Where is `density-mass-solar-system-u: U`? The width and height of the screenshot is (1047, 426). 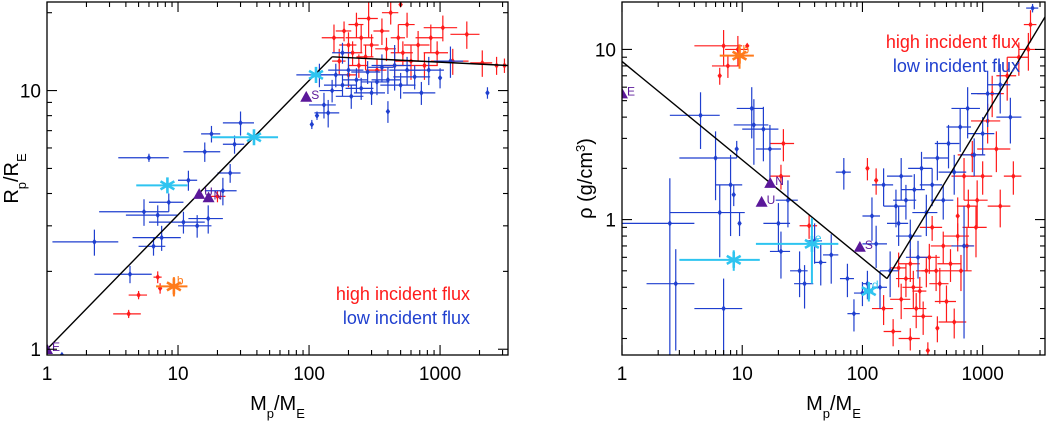
density-mass-solar-system-u: U is located at coordinates (766, 200).